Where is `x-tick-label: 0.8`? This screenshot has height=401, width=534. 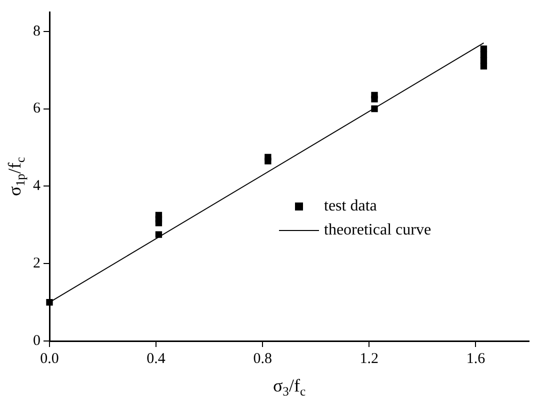
x-tick-label: 0.8 is located at coordinates (262, 358).